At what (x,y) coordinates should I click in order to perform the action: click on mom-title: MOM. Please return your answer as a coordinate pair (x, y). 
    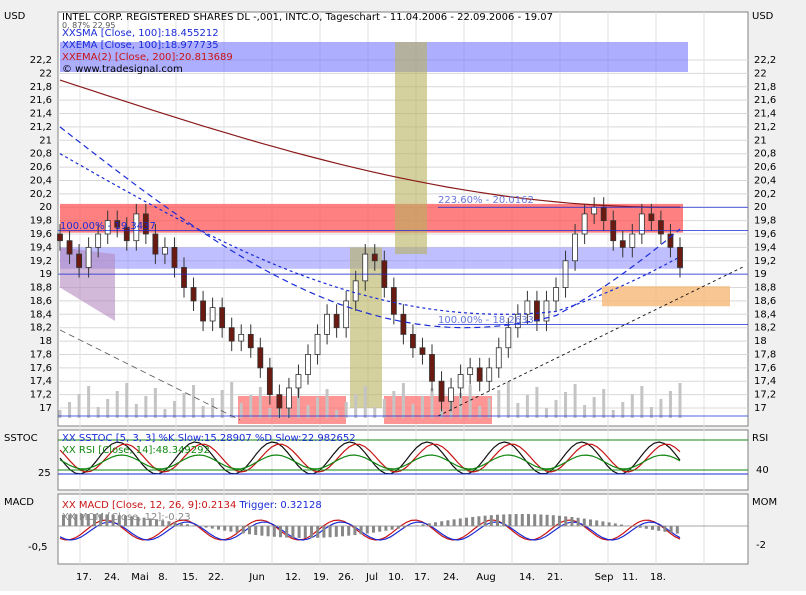
    Looking at the image, I should click on (764, 502).